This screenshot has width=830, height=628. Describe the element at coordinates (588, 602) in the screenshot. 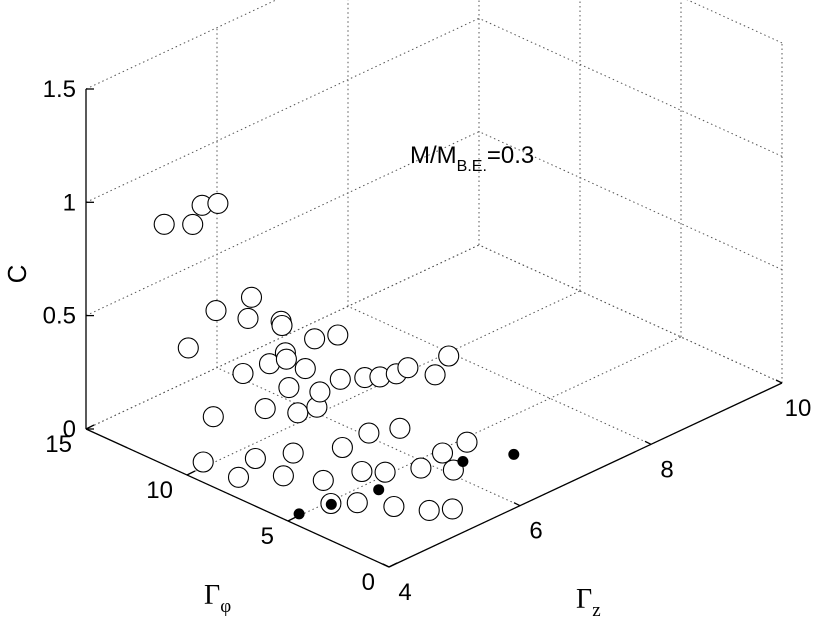

I see `x-axis-label: Γz` at that location.